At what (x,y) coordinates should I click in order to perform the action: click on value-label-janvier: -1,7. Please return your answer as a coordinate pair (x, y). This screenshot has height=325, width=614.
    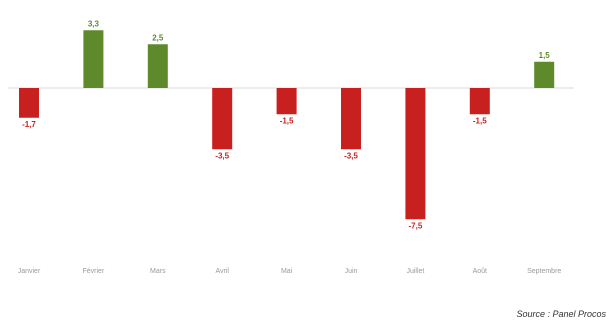
    Looking at the image, I should click on (29, 124).